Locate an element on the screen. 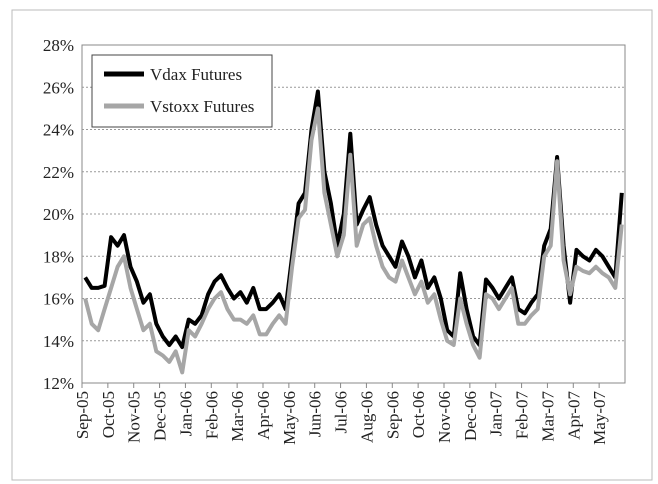 This screenshot has height=484, width=658. x-tick-label: Mar-06 is located at coordinates (237, 416).